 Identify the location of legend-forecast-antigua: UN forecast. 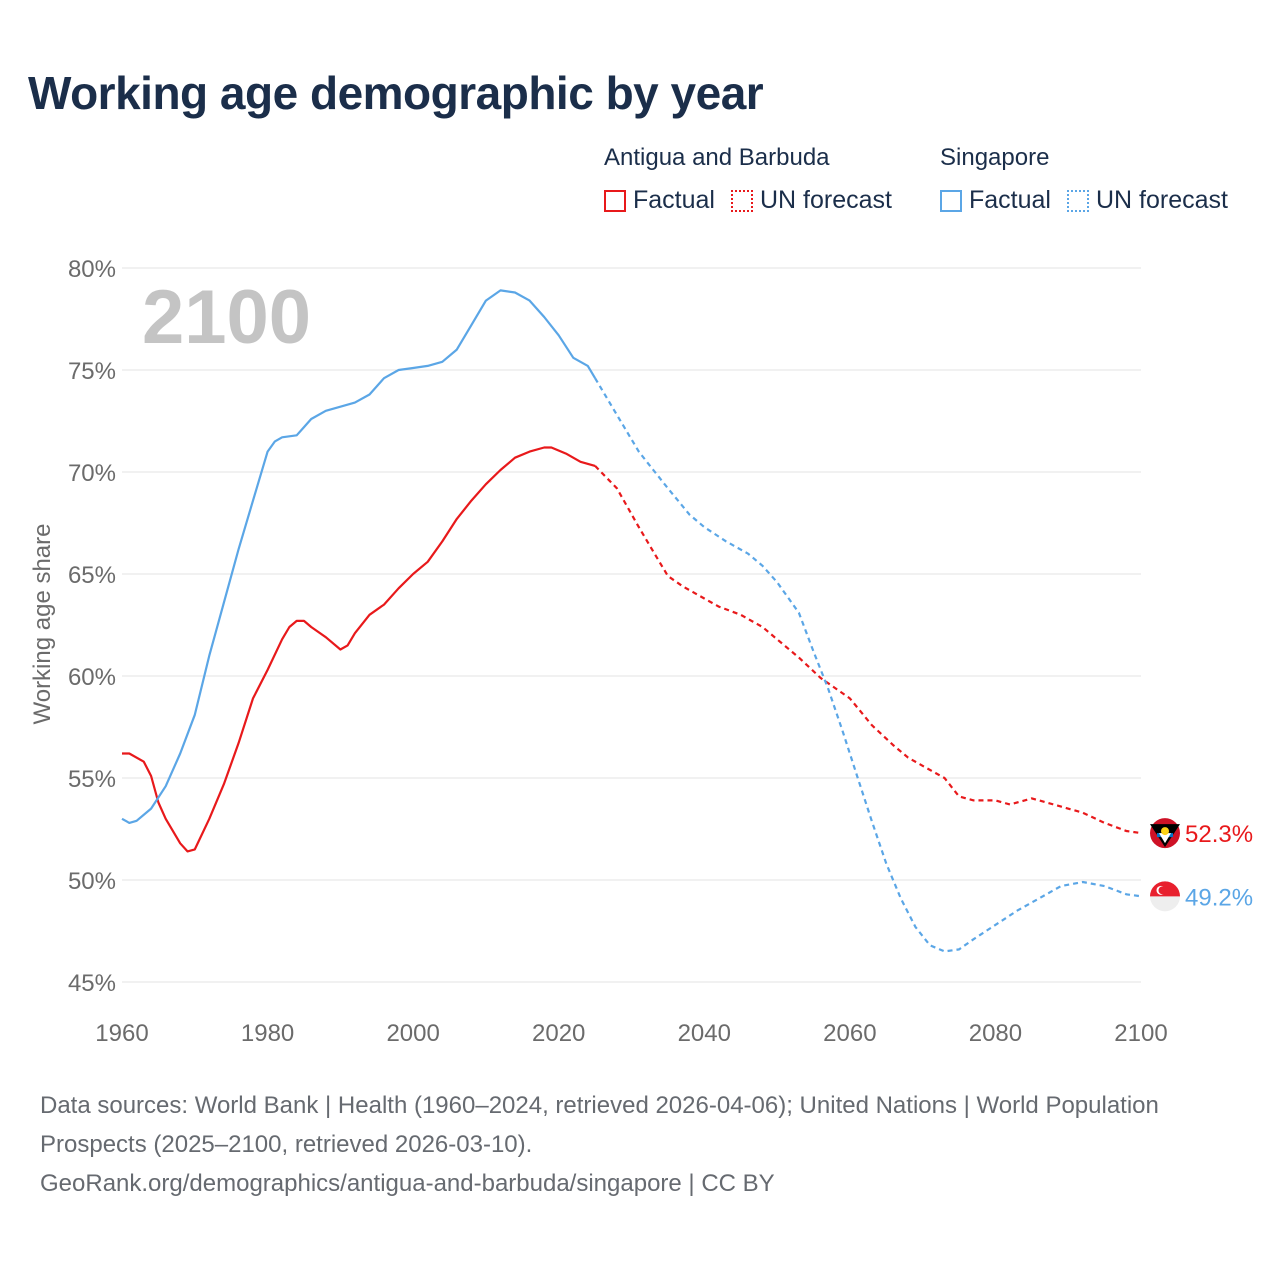
(811, 200).